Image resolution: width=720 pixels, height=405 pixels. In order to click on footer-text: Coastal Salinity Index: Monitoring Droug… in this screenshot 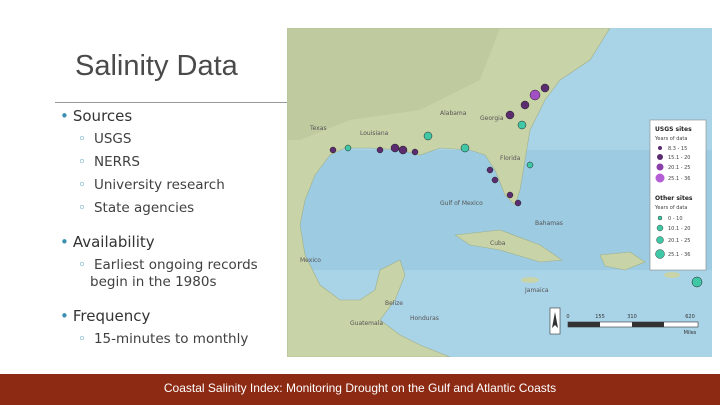, I will do `click(360, 388)`.